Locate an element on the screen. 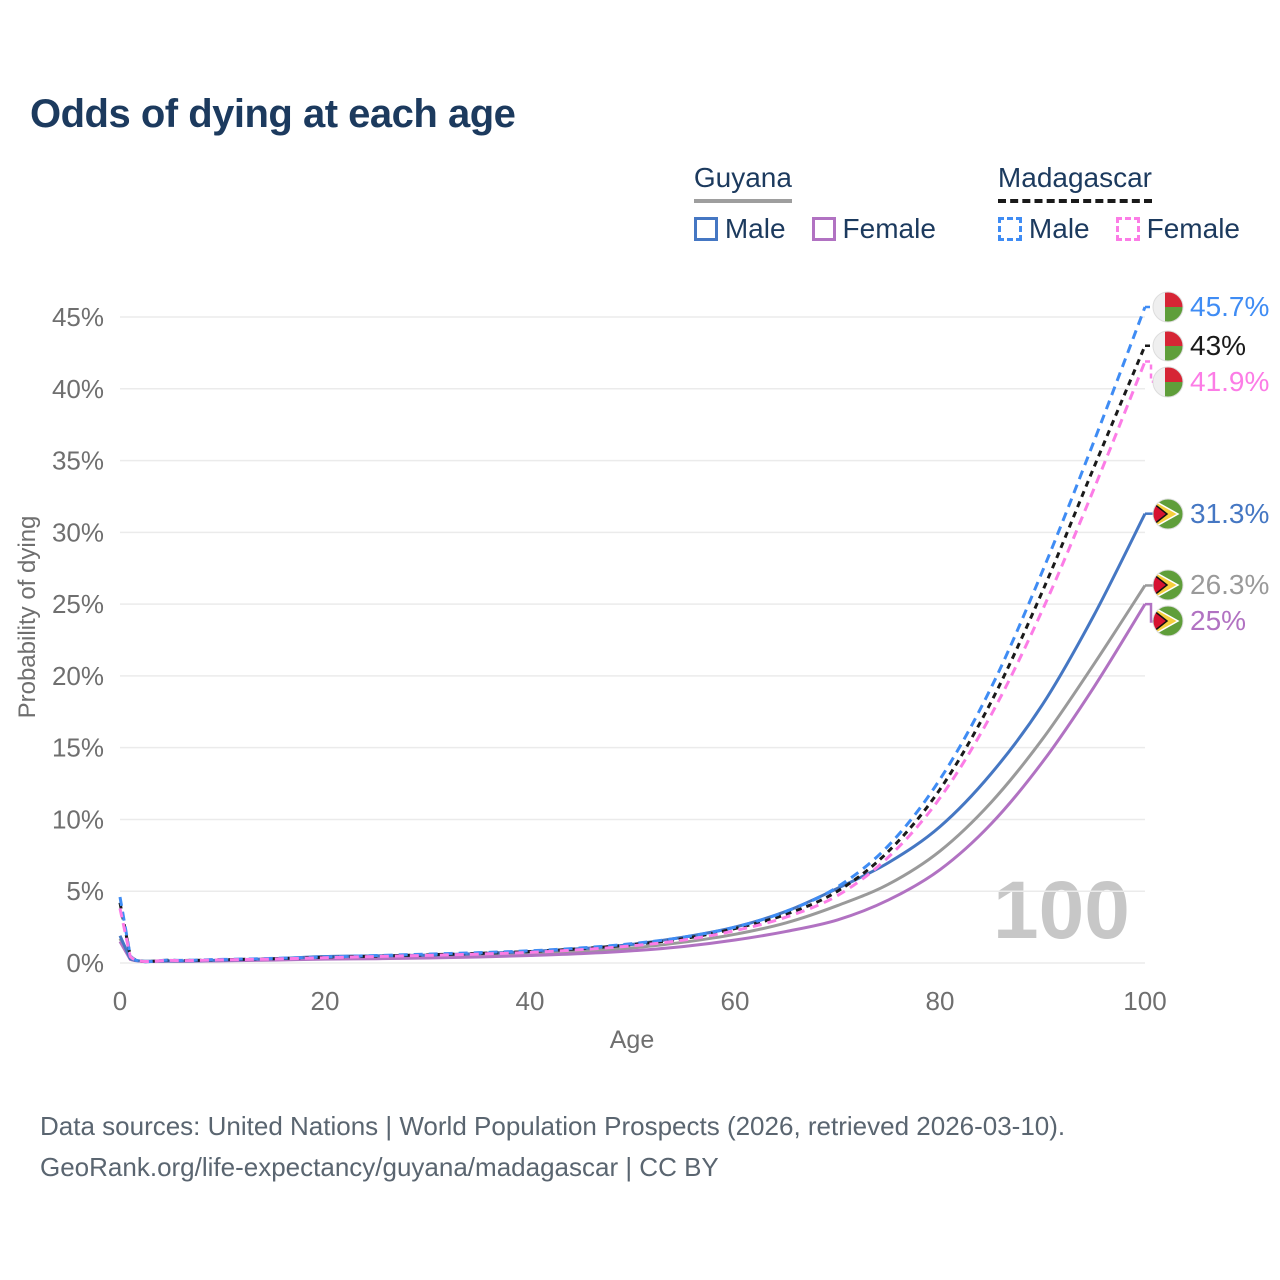 This screenshot has height=1280, width=1280. end-label-guyana-female: 25% is located at coordinates (1199, 621).